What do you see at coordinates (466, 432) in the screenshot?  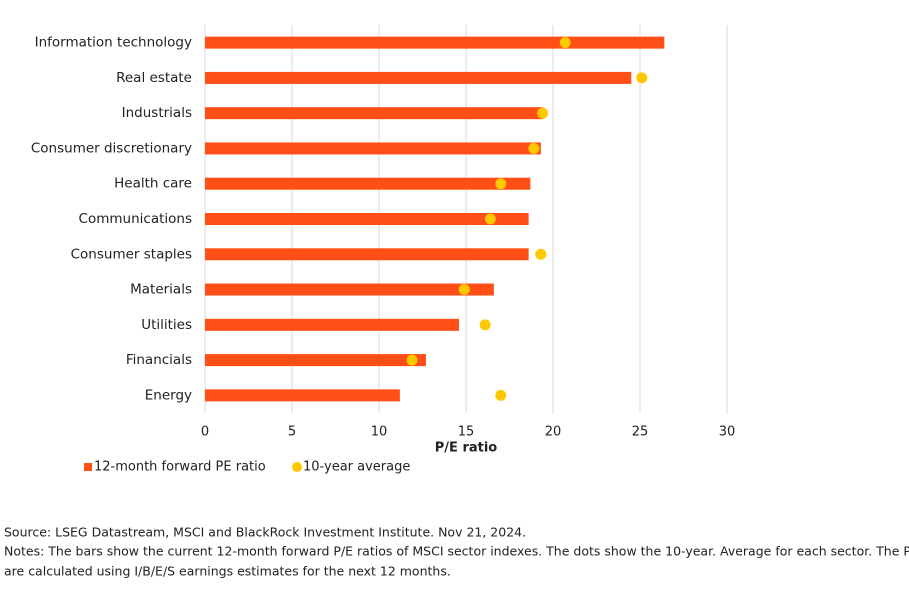 I see `x-tick-label: 15` at bounding box center [466, 432].